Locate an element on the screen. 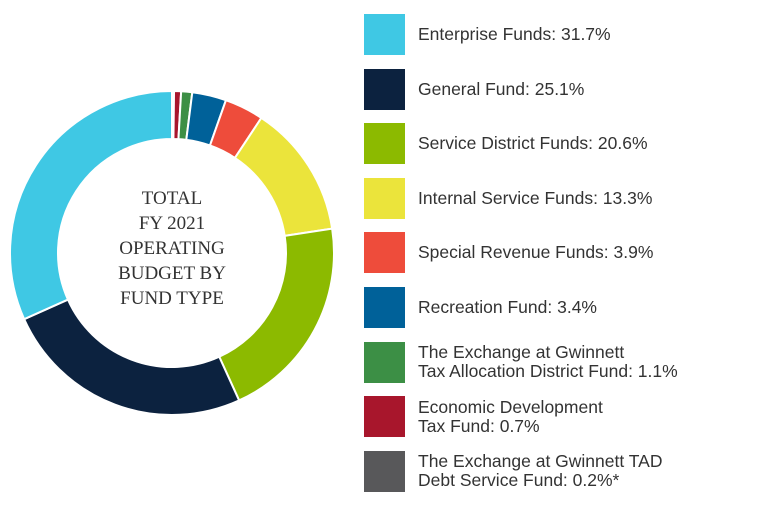 Image resolution: width=774 pixels, height=513 pixels. legend-label: Internal Service Funds: 13.3% is located at coordinates (535, 197).